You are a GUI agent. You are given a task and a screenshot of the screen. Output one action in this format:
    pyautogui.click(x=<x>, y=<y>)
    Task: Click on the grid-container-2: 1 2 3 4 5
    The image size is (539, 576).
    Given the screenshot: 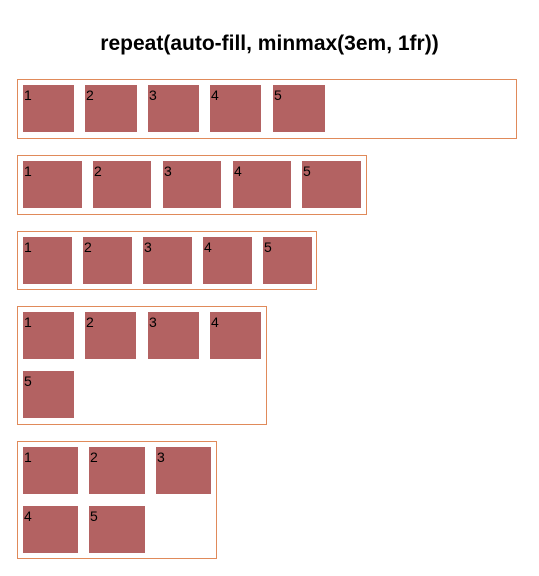 What is the action you would take?
    pyautogui.click(x=192, y=185)
    